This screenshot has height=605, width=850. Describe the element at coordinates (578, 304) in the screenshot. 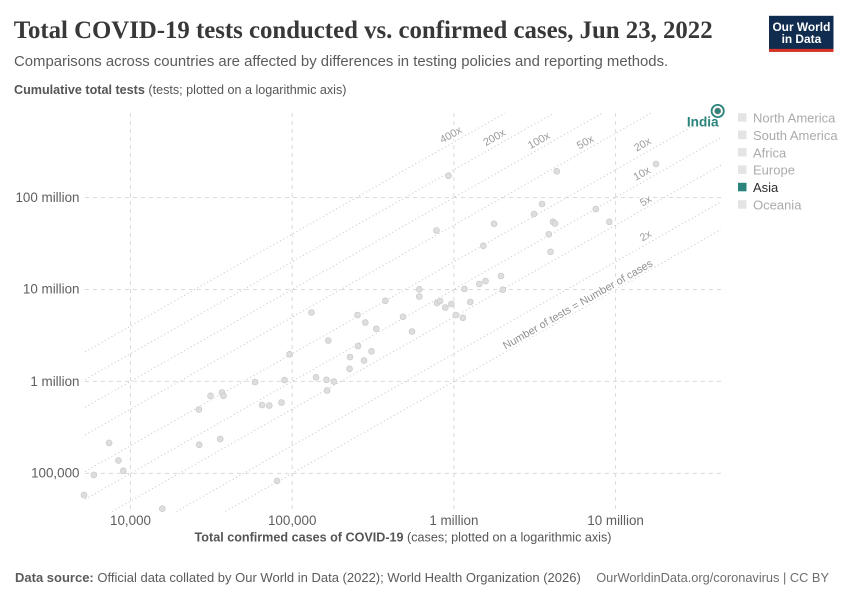

I see `svg-text:Number of tests = Number of ca: Number of tests = Number of cases` at that location.